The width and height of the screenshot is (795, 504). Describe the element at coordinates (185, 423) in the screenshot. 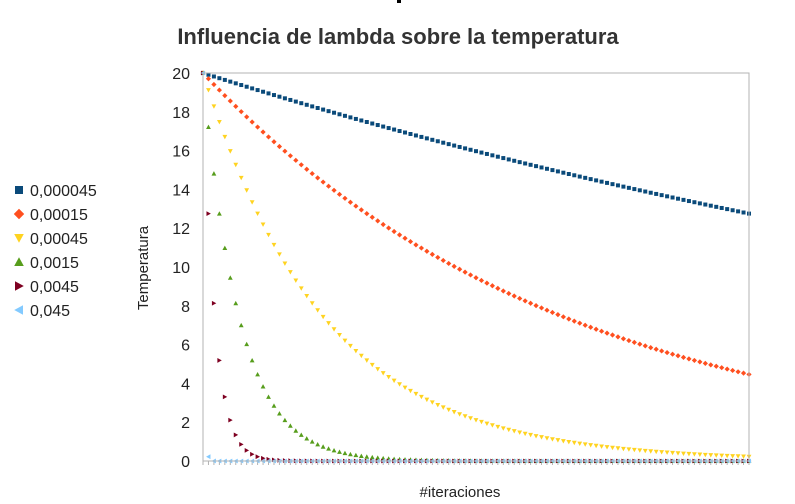

I see `y-tick-label: 2` at that location.